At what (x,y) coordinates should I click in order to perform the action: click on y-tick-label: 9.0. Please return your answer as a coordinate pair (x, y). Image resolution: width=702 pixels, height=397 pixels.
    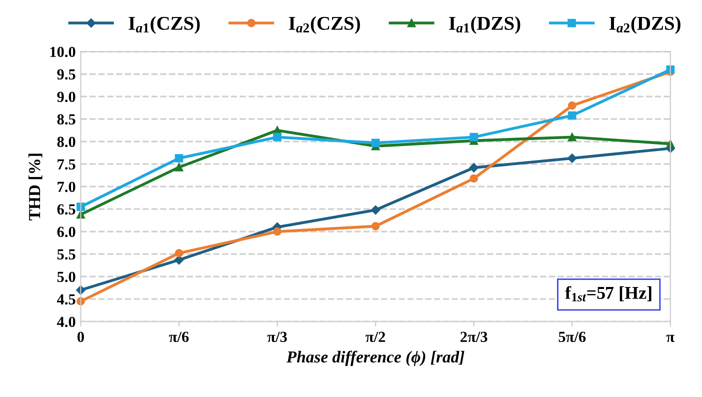
    Looking at the image, I should click on (66, 97).